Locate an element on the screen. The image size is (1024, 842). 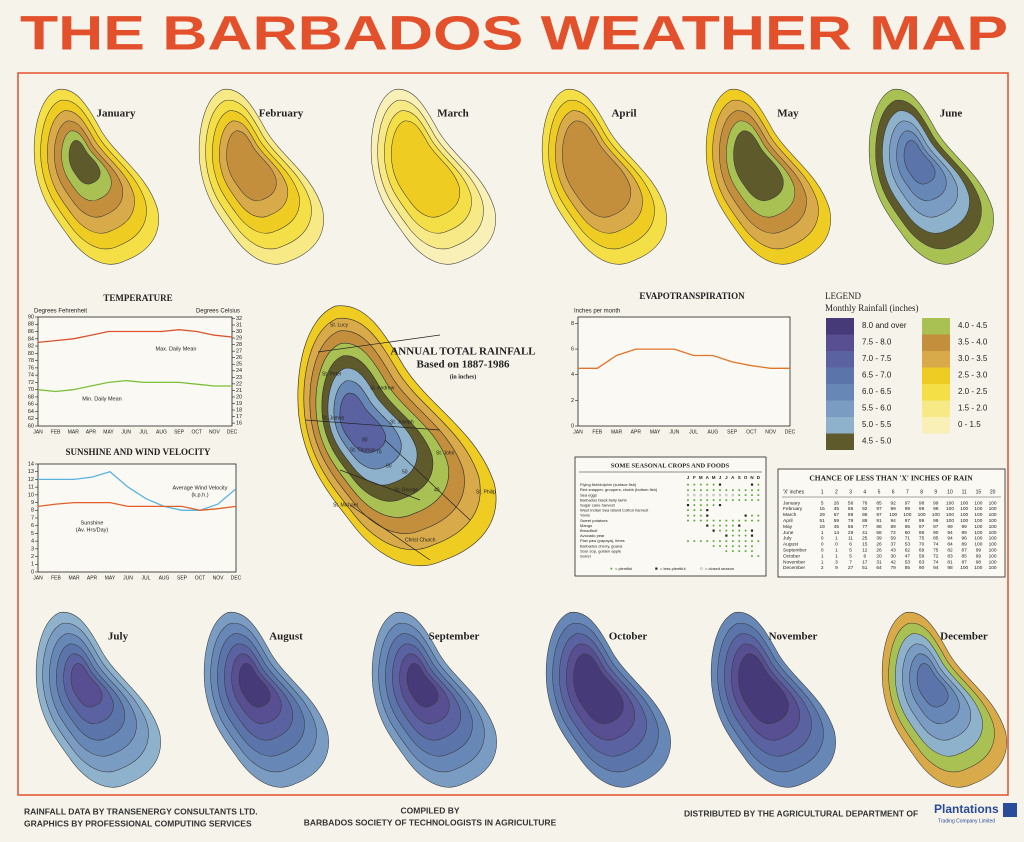
y-tick-label: 72 is located at coordinates (31, 383).